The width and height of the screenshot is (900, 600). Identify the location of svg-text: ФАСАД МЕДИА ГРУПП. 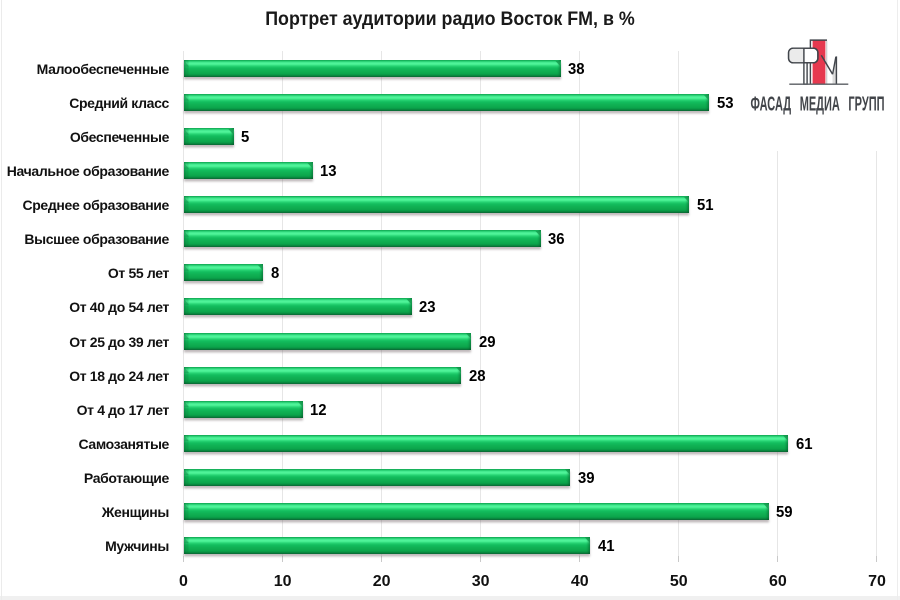
(818, 104).